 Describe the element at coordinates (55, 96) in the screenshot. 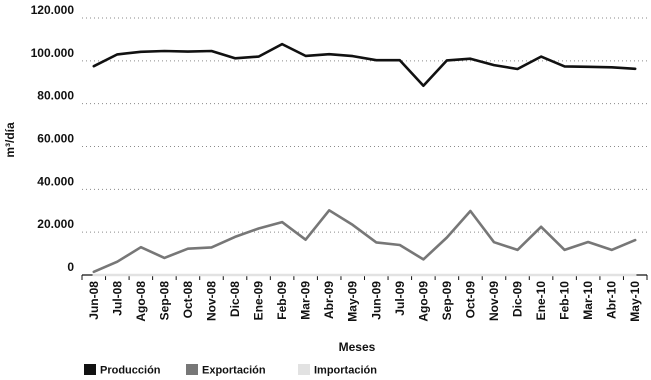

I see `y-tick-label: 80.000` at that location.